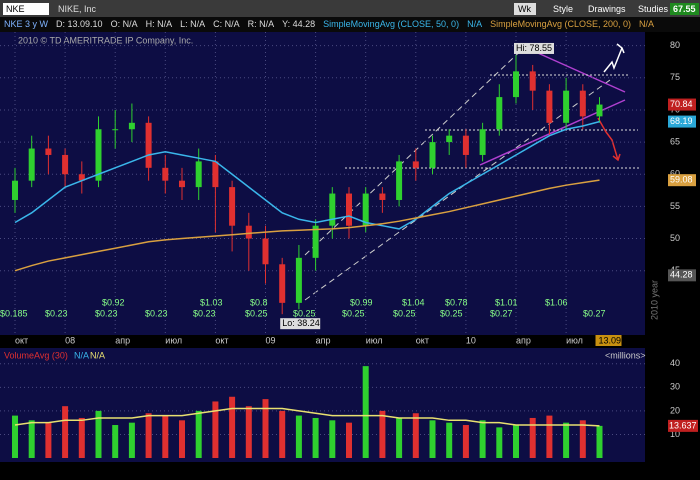  What do you see at coordinates (675, 174) in the screenshot?
I see `y-tick-label: 60` at bounding box center [675, 174].